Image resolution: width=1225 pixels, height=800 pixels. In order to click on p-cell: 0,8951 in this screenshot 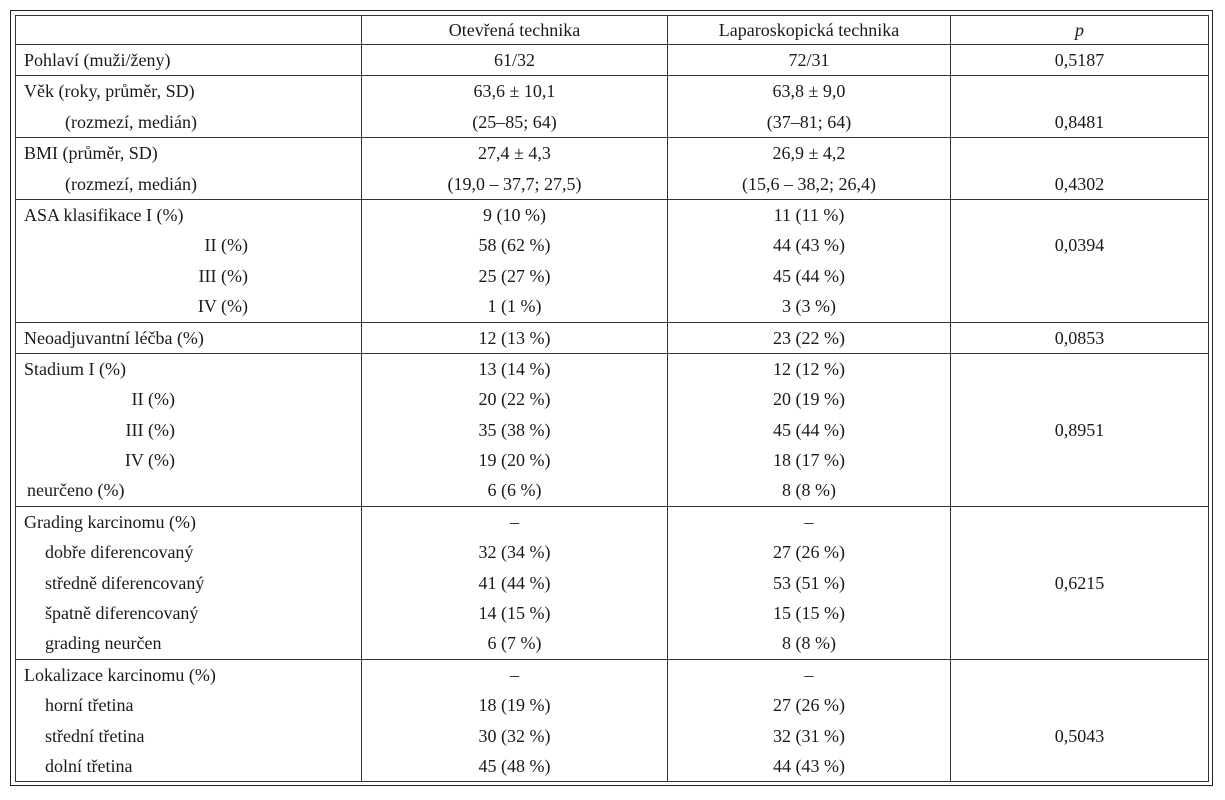, I will do `click(1079, 429)`.